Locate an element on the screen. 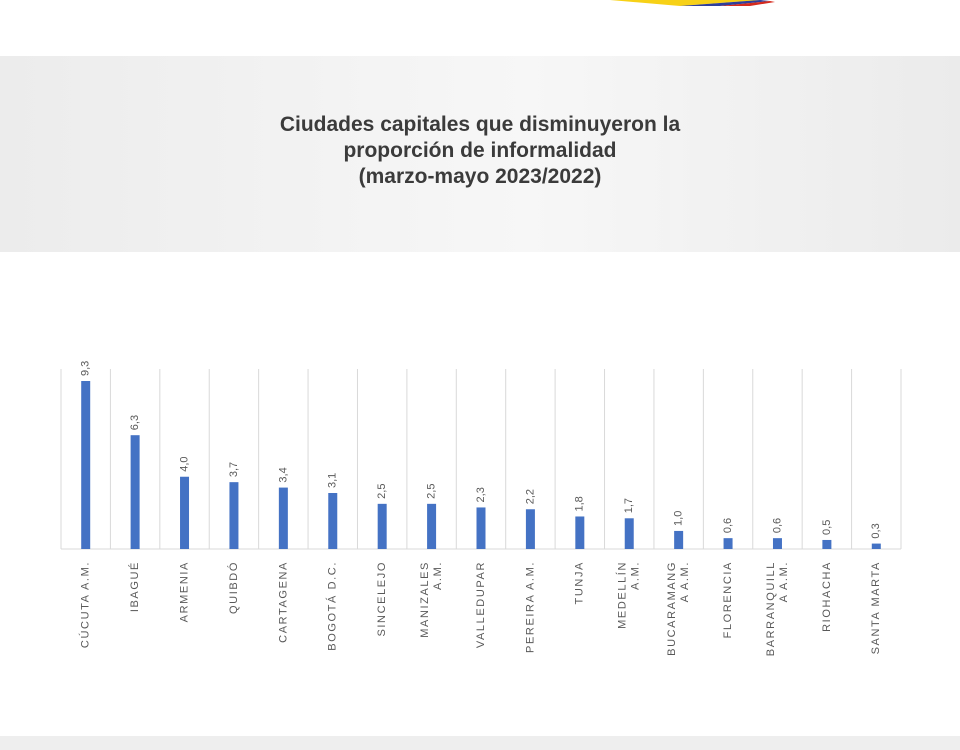  data-label: 3,1 is located at coordinates (333, 480).